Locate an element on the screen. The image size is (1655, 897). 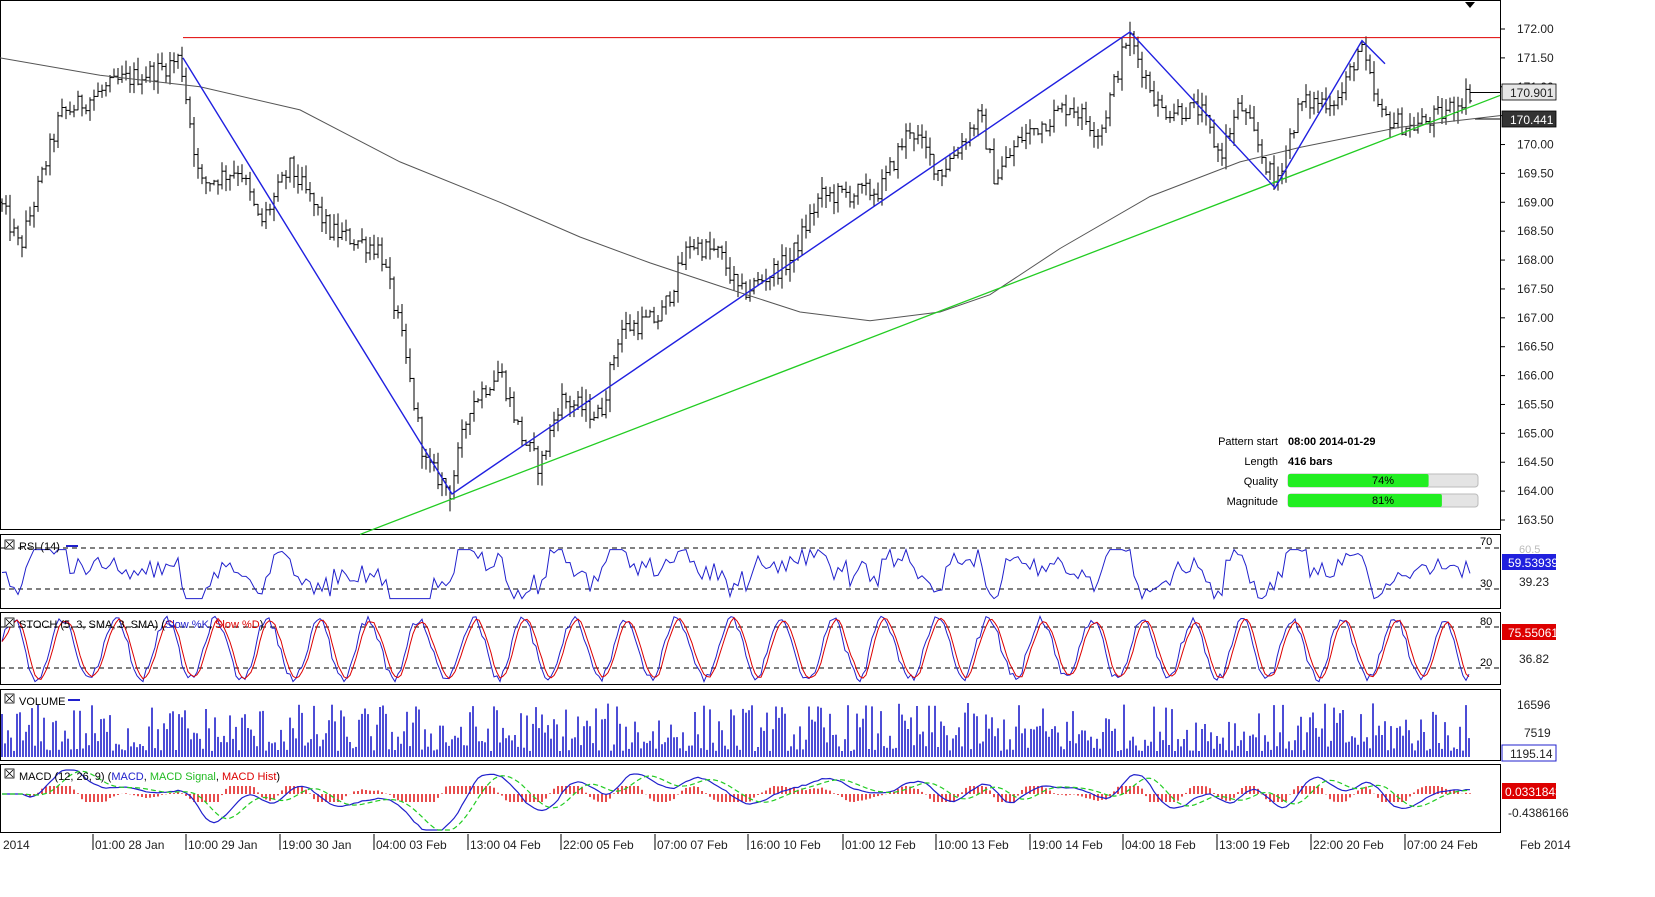
price-tick-label: 167.00 is located at coordinates (1535, 318).